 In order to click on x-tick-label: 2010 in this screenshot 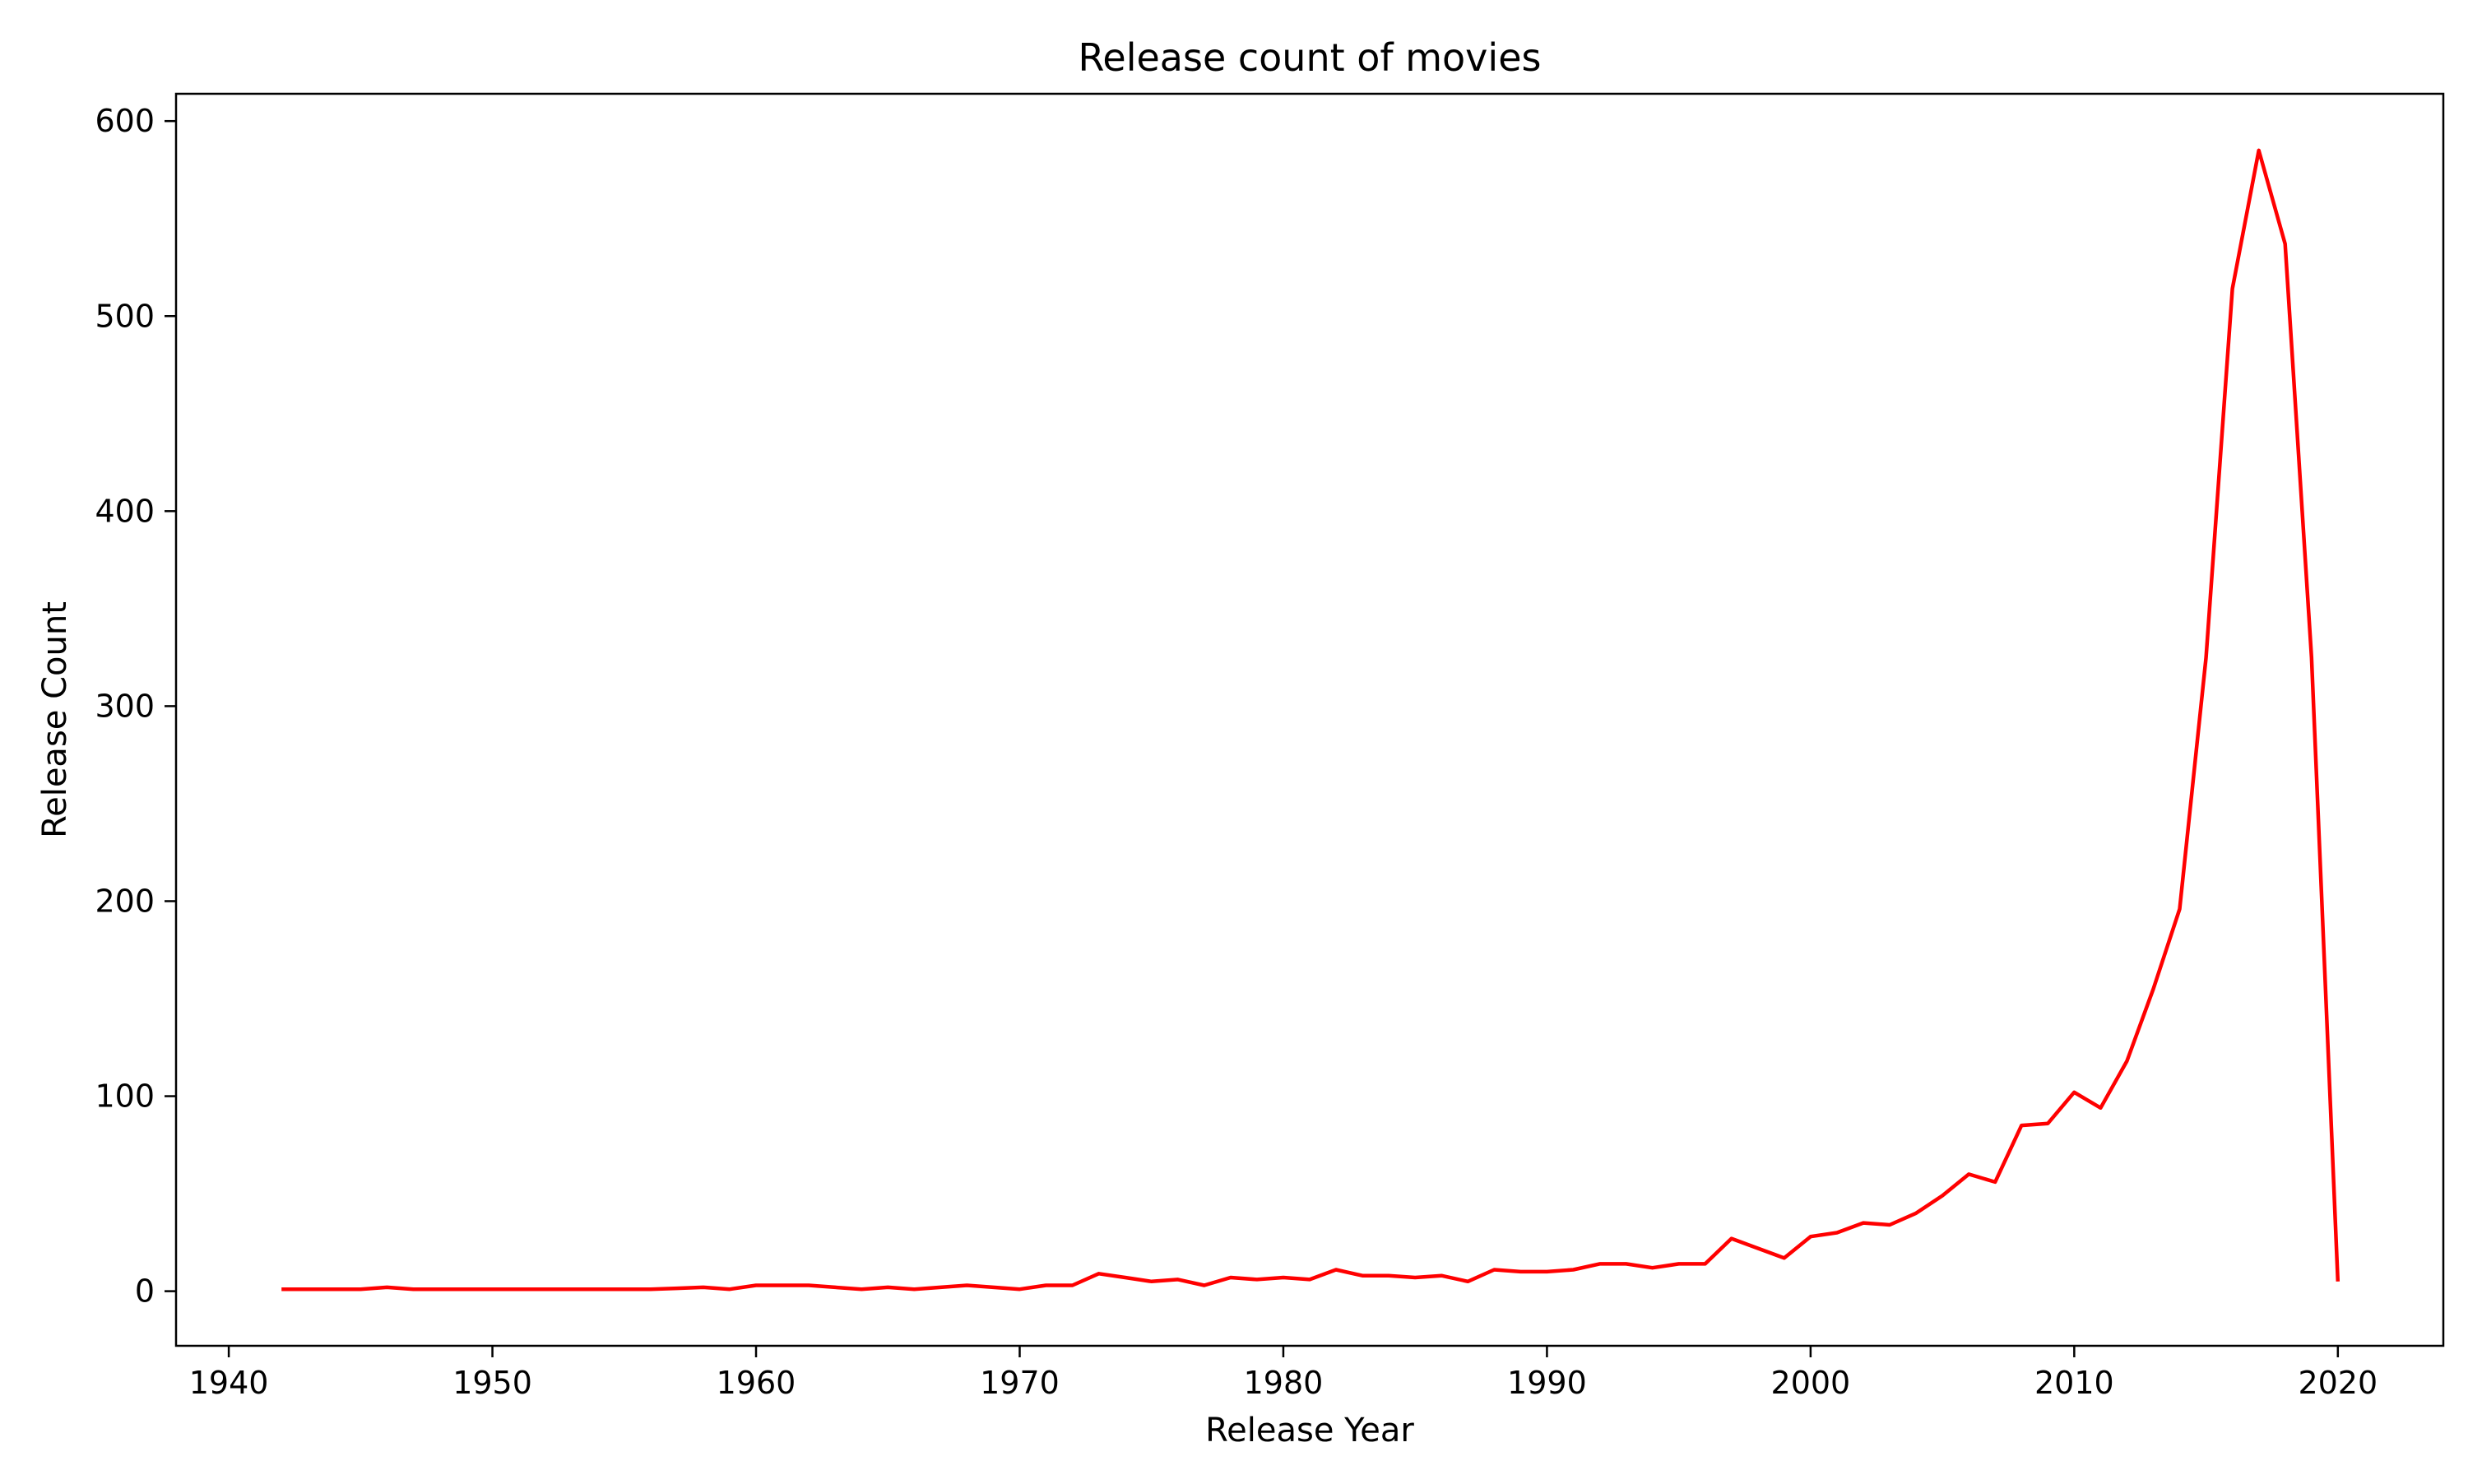, I will do `click(2074, 1383)`.